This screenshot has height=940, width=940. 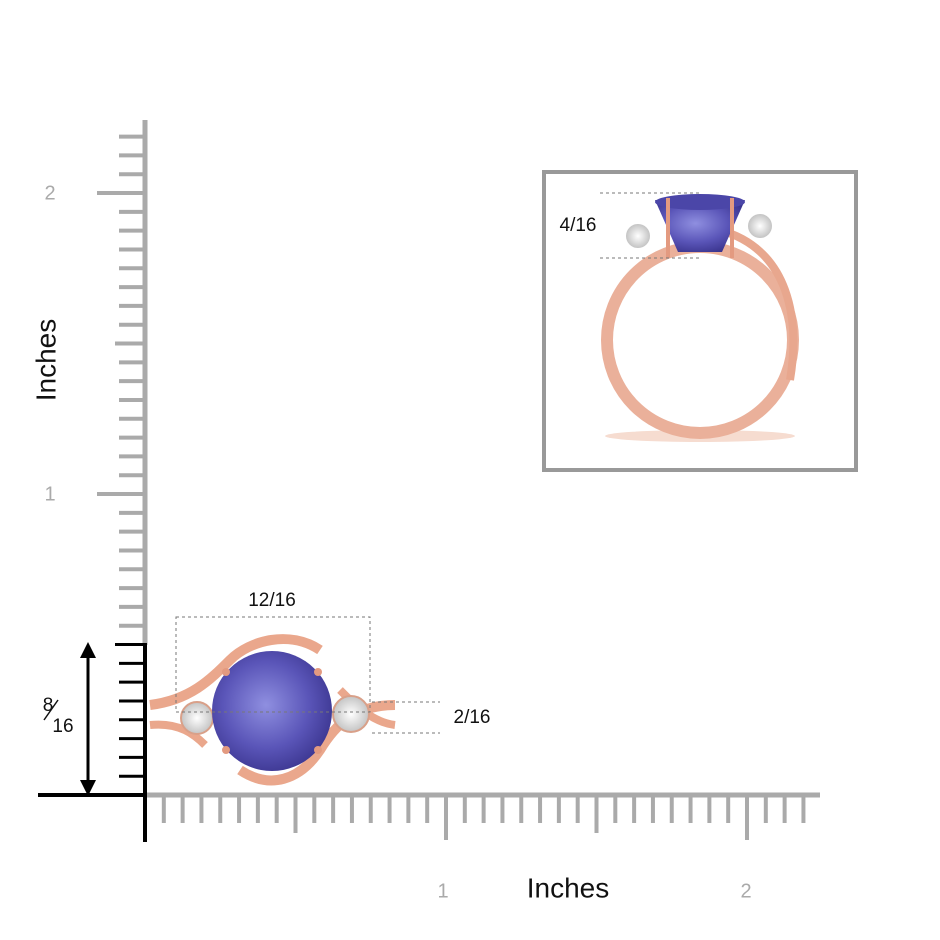 What do you see at coordinates (48, 705) in the screenshot?
I see `dimension-numerator: 8` at bounding box center [48, 705].